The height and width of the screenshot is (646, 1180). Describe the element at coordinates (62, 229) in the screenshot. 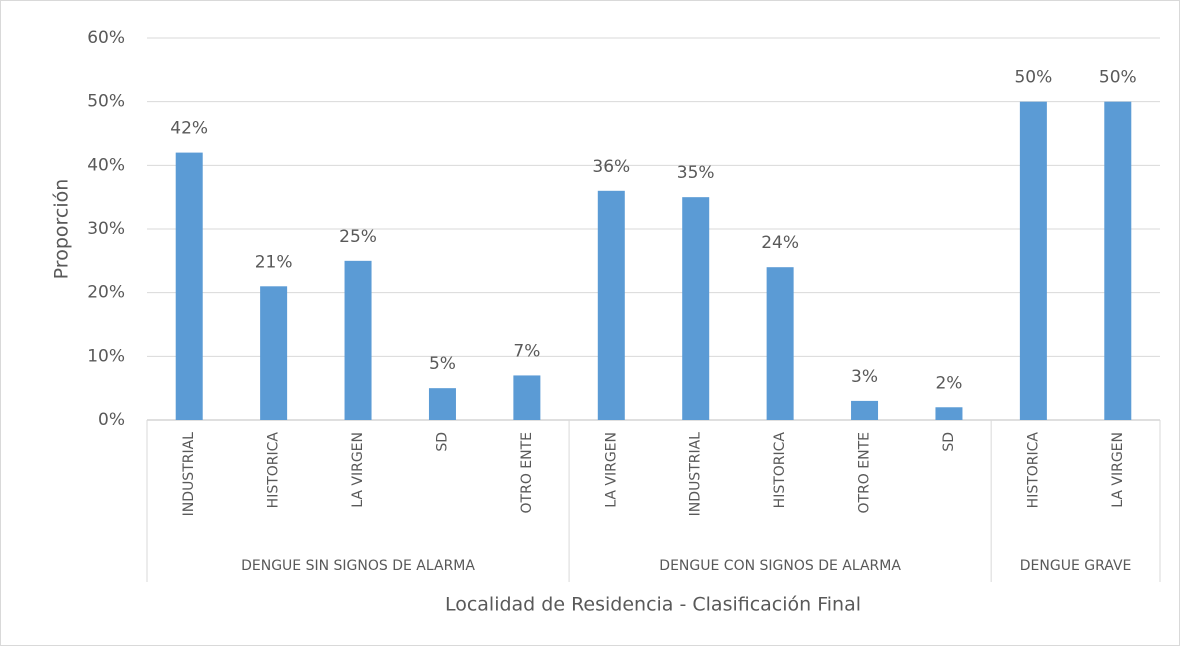

I see `y-axis-title: Proporción` at that location.